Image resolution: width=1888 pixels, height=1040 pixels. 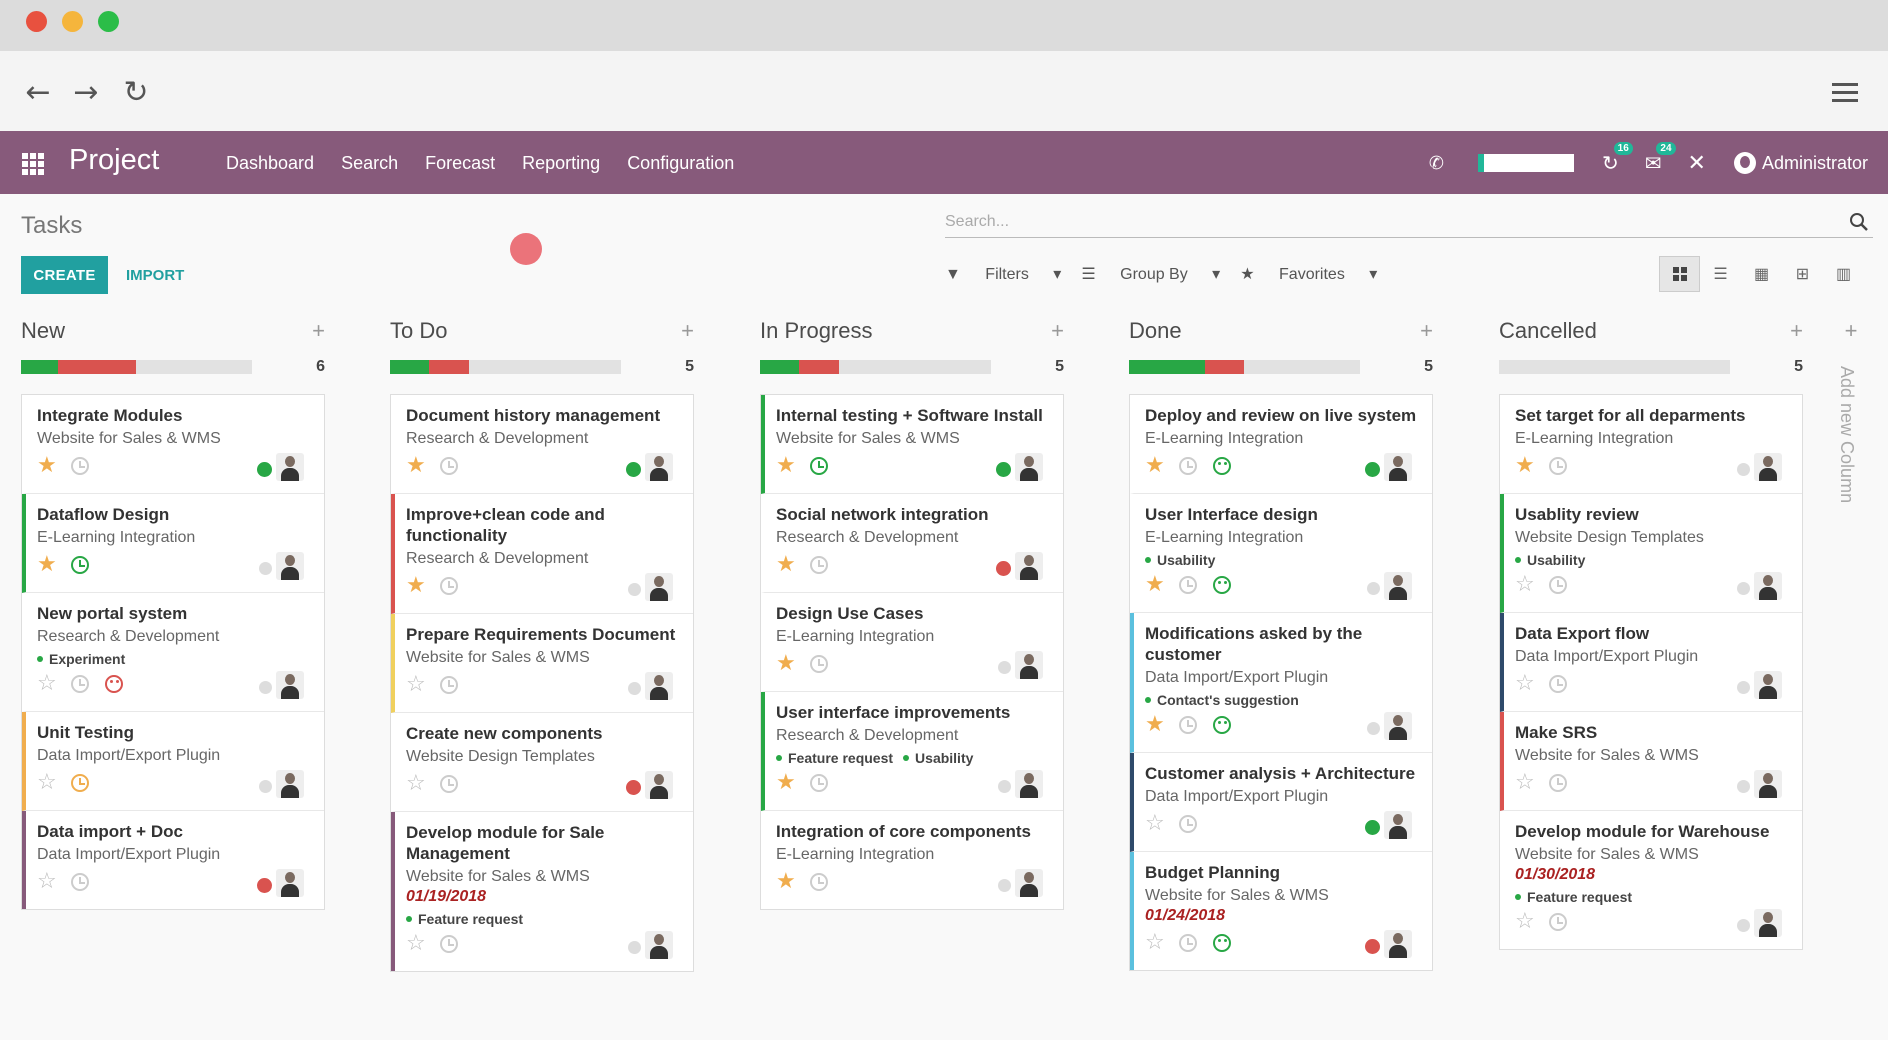 I want to click on menu-forecast: Forecast, so click(x=460, y=163).